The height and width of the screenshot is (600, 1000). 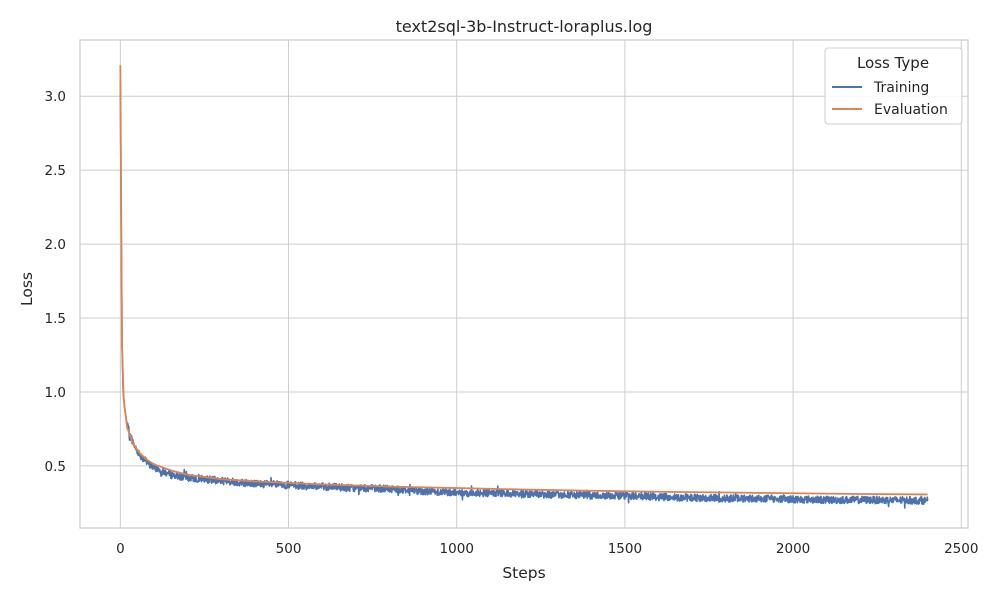 What do you see at coordinates (55, 171) in the screenshot?
I see `y-tick-label: 2.5` at bounding box center [55, 171].